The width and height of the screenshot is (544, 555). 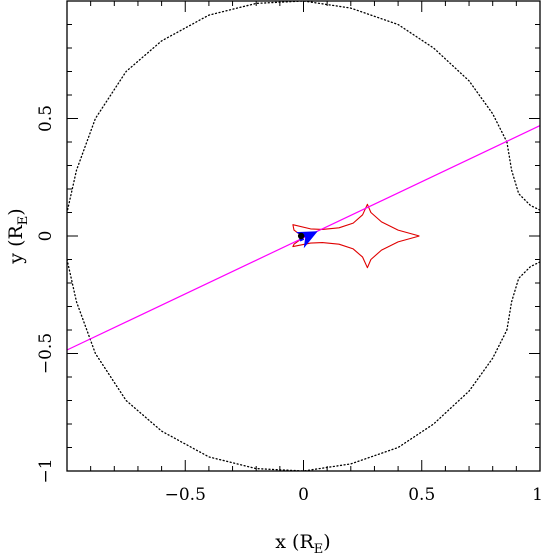 I want to click on y-tick-label: 0, so click(x=46, y=236).